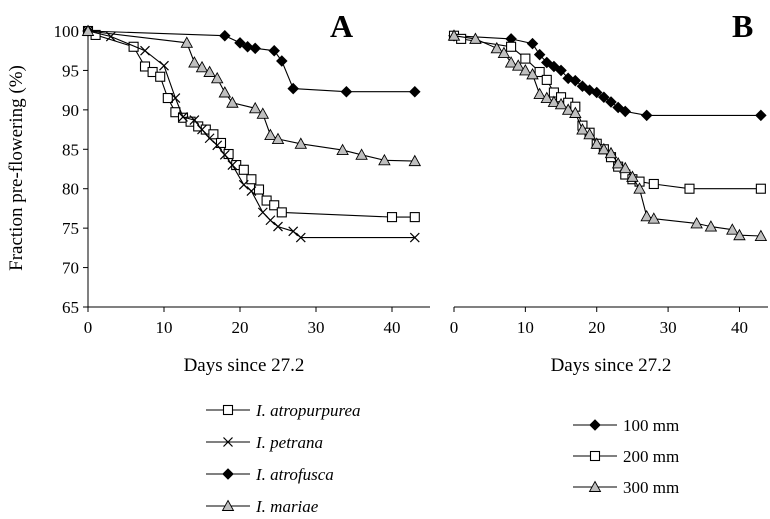 The image size is (770, 519). Describe the element at coordinates (70, 307) in the screenshot. I see `y-tick-label: 65` at that location.